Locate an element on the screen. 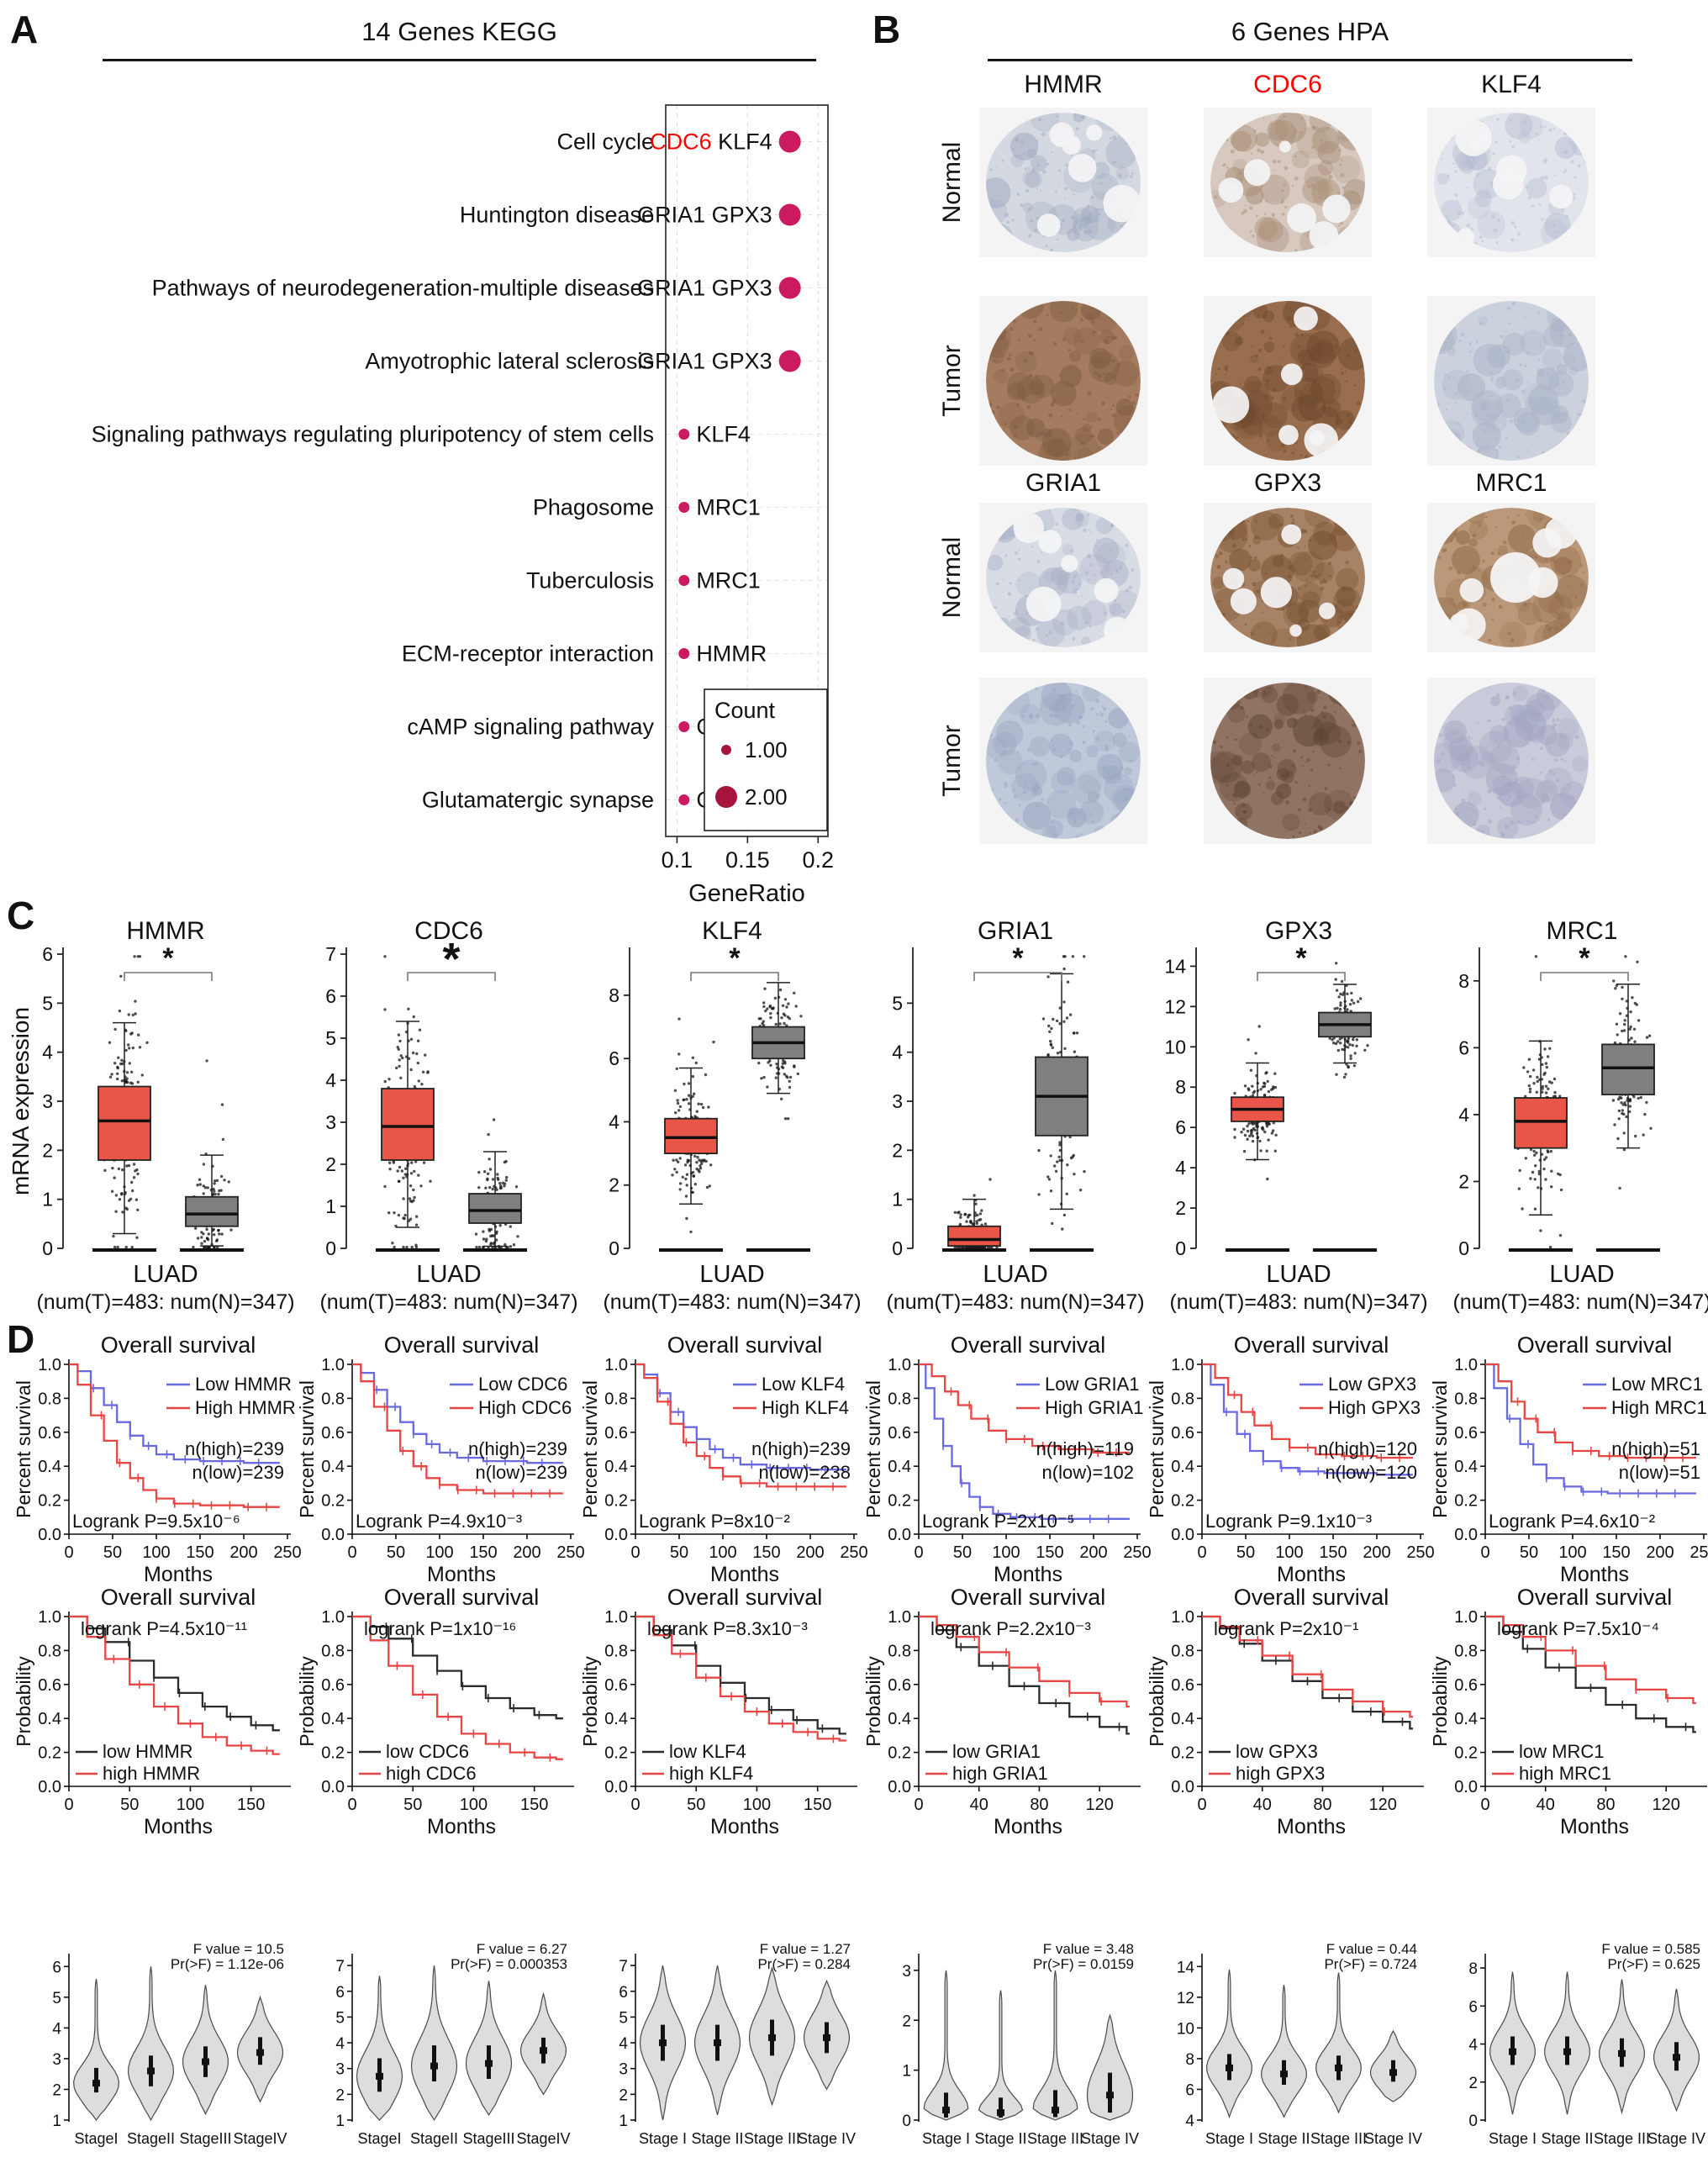  hpa-gene-header-gpx3: GPX3 is located at coordinates (1287, 483).